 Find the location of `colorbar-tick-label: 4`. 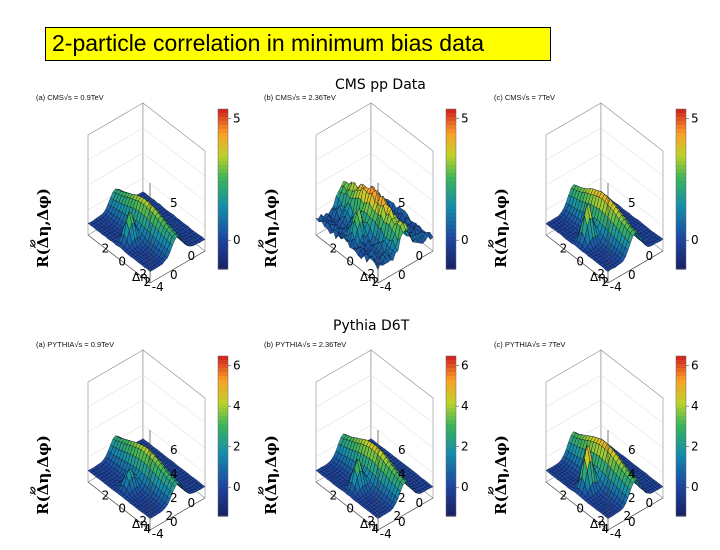

colorbar-tick-label: 4 is located at coordinates (237, 406).